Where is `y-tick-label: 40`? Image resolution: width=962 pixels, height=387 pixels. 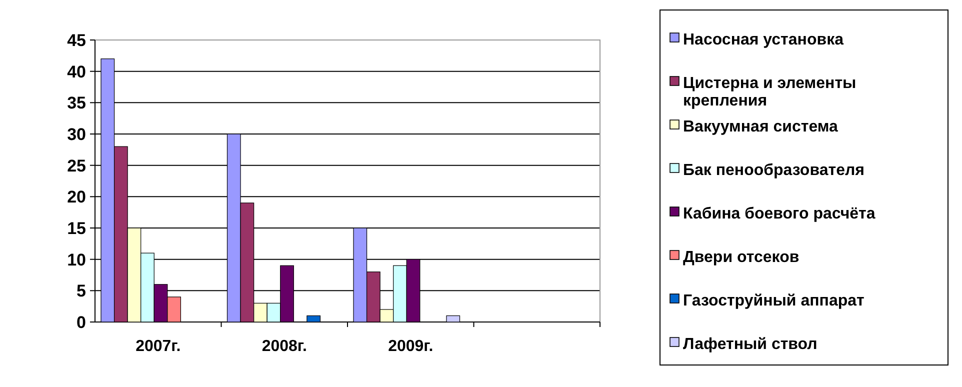
y-tick-label: 40 is located at coordinates (76, 72).